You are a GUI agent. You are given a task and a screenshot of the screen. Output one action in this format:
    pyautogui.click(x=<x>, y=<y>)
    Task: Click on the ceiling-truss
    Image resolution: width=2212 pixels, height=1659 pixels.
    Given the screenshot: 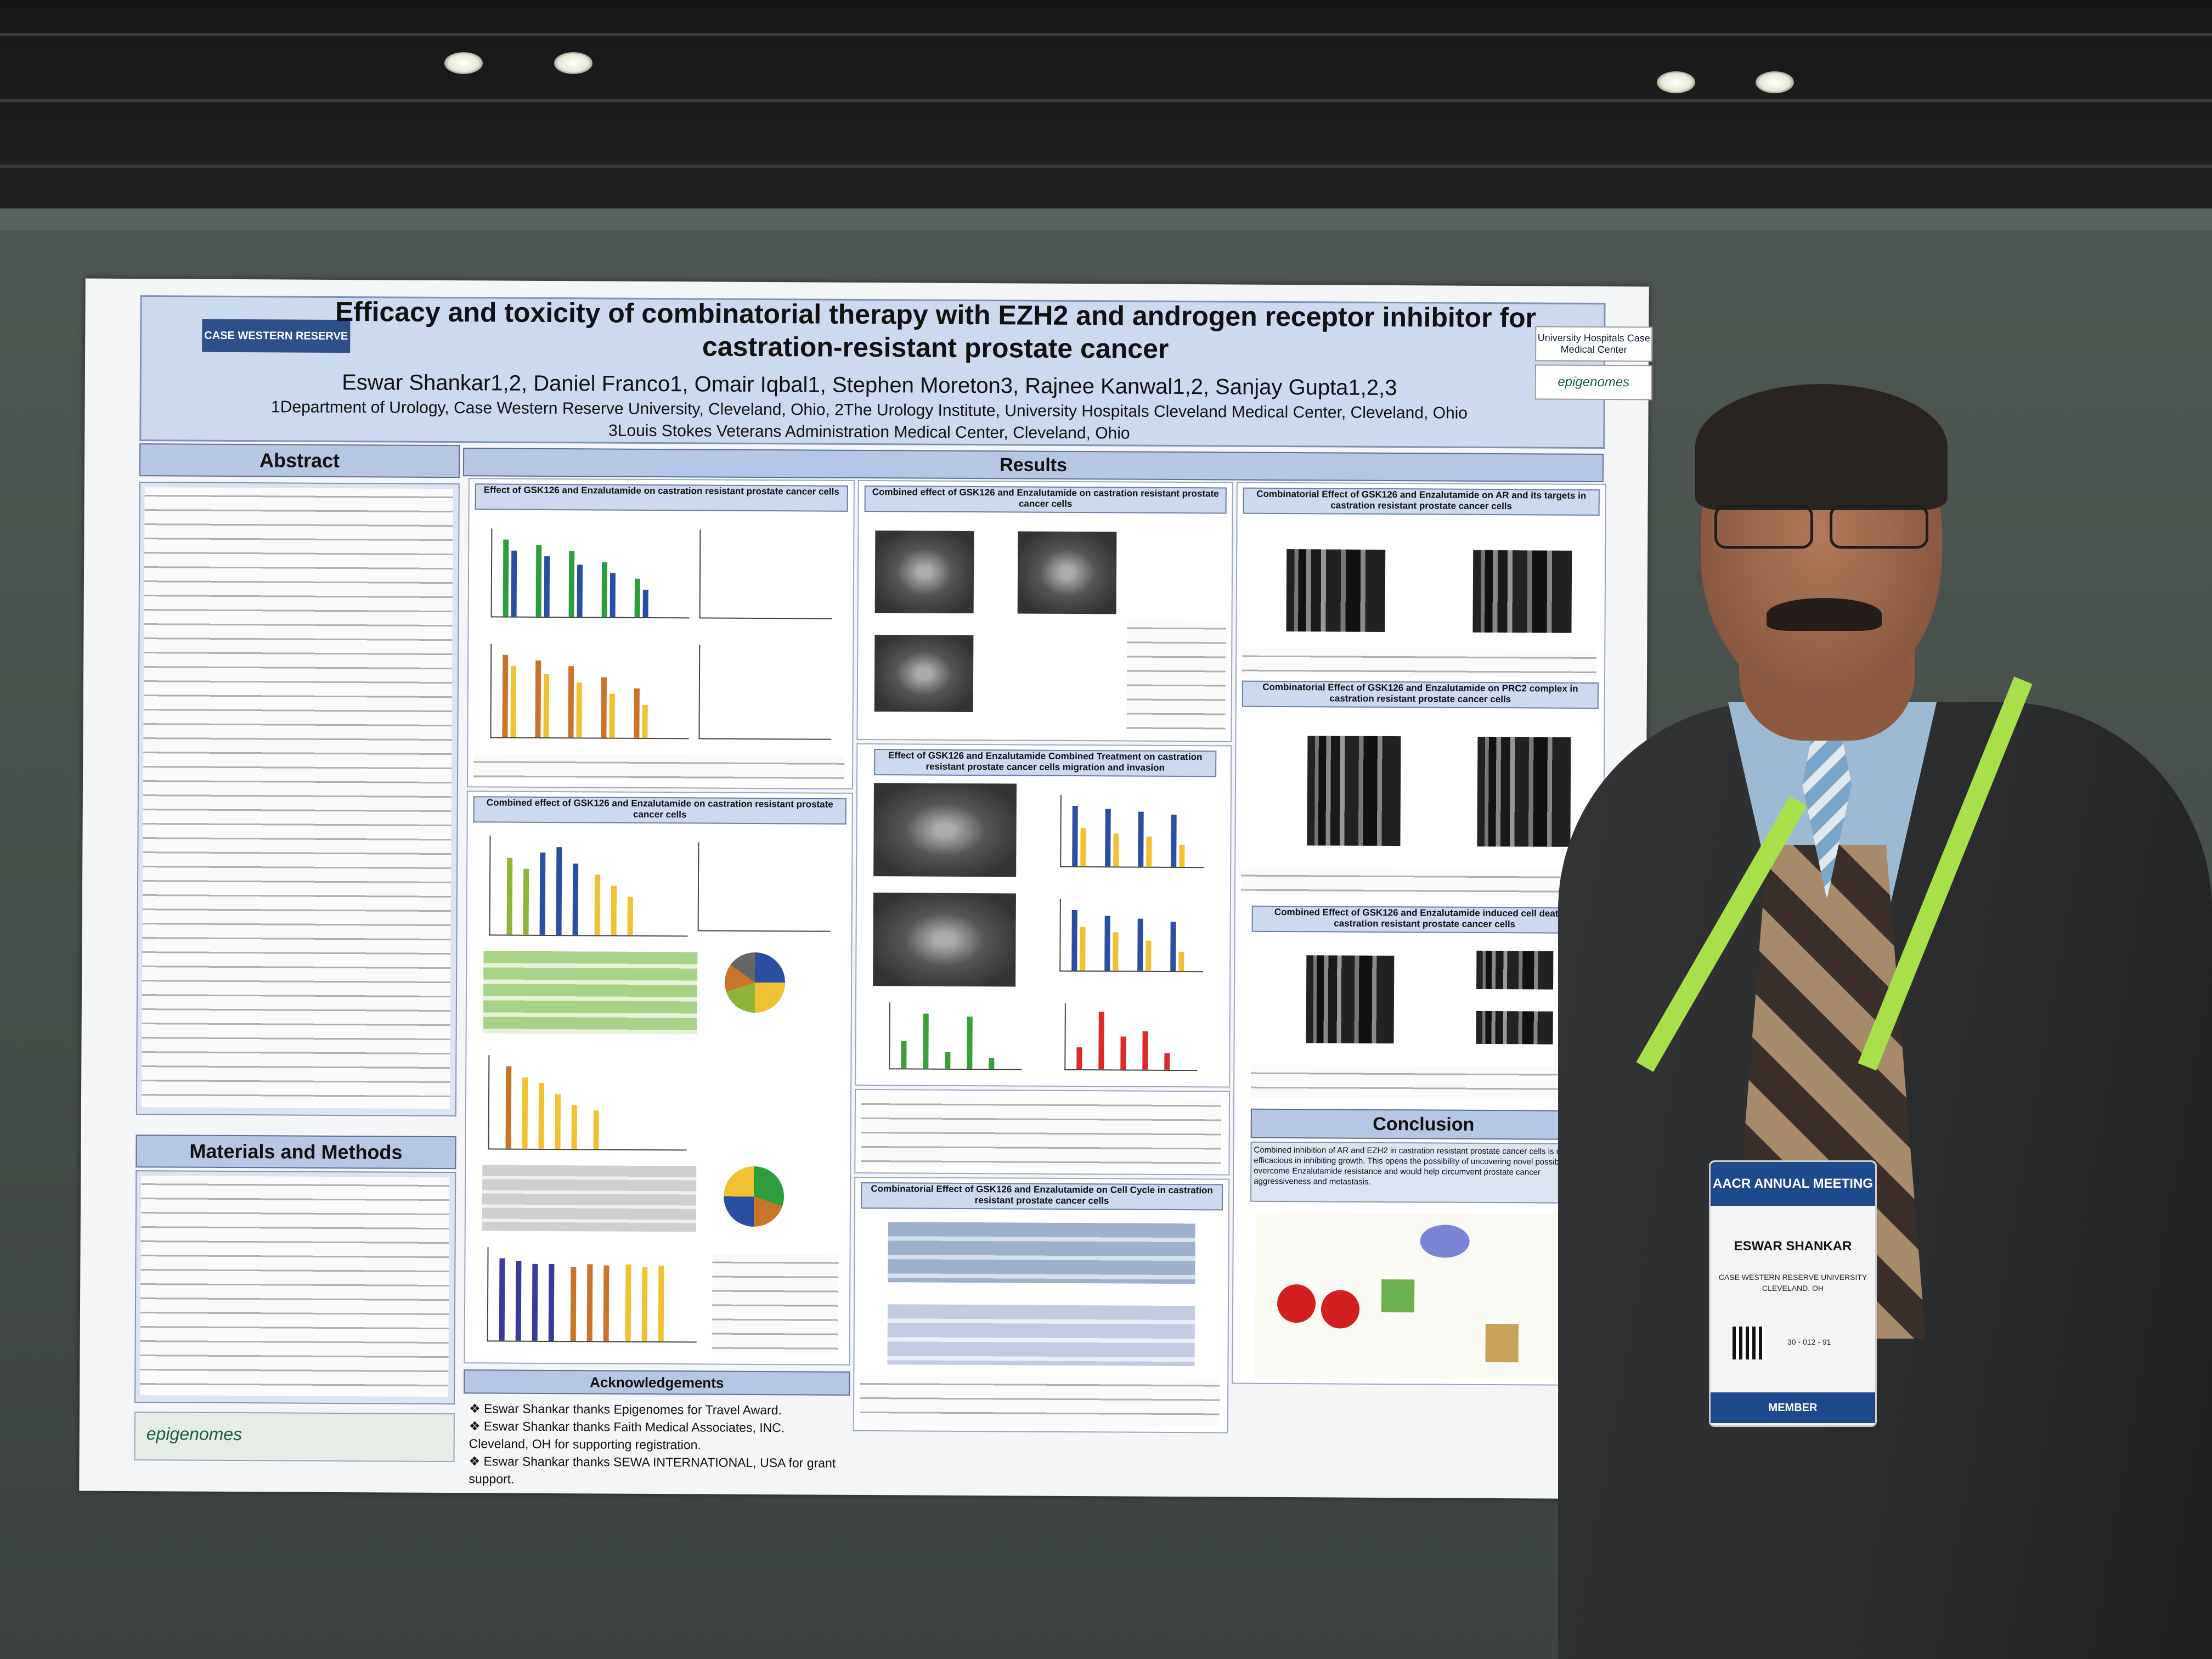 What is the action you would take?
    pyautogui.click(x=1106, y=100)
    